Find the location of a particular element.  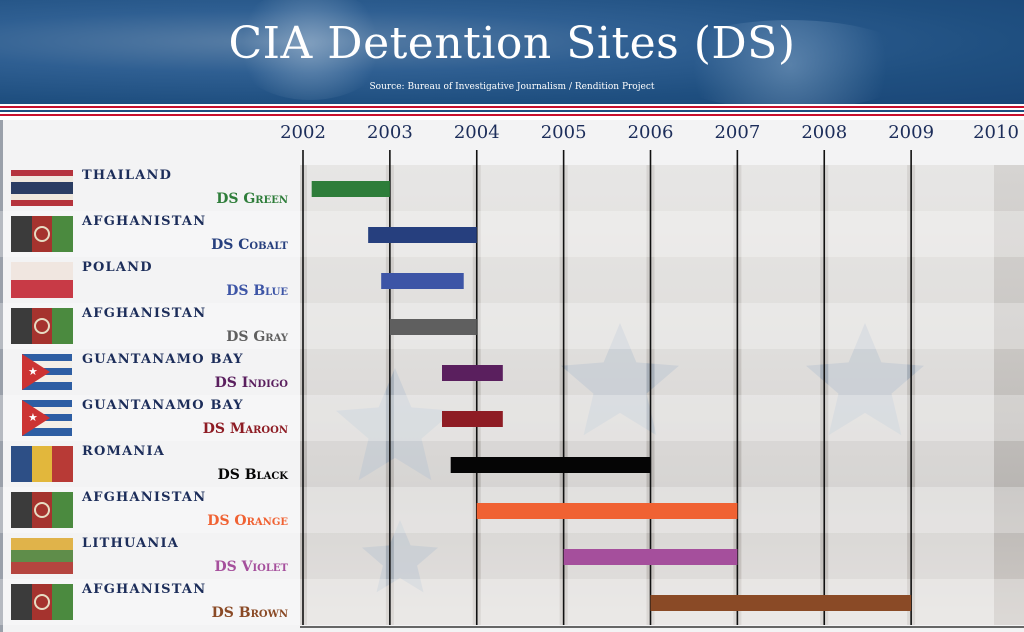

bar-ds-orange is located at coordinates (607, 511).